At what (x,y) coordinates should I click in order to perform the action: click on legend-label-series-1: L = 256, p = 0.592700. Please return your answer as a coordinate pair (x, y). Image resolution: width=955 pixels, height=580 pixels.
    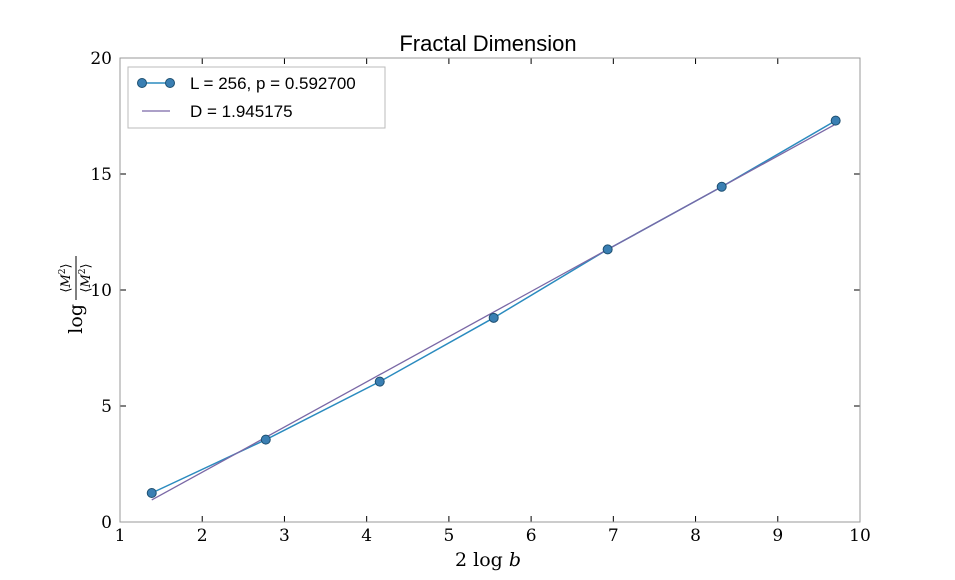
    Looking at the image, I should click on (273, 83).